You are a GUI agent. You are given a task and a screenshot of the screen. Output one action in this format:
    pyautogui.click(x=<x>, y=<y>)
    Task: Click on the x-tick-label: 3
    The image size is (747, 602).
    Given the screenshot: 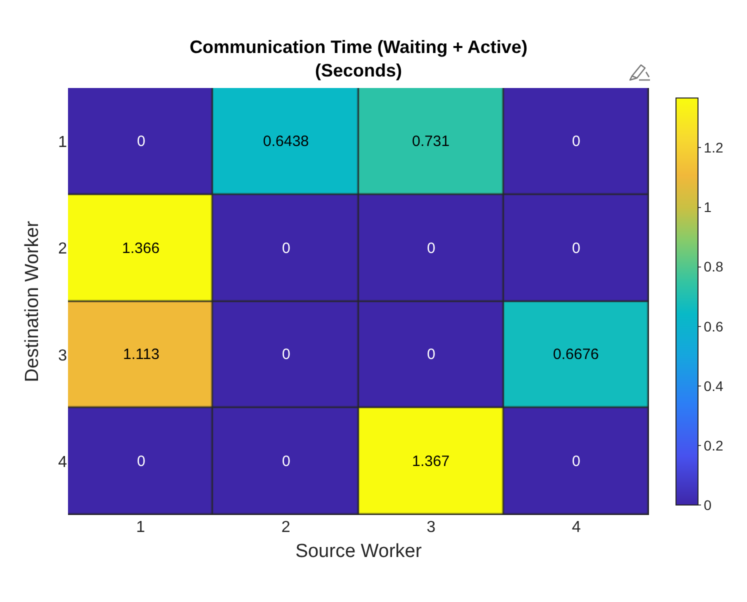 What is the action you would take?
    pyautogui.click(x=431, y=527)
    